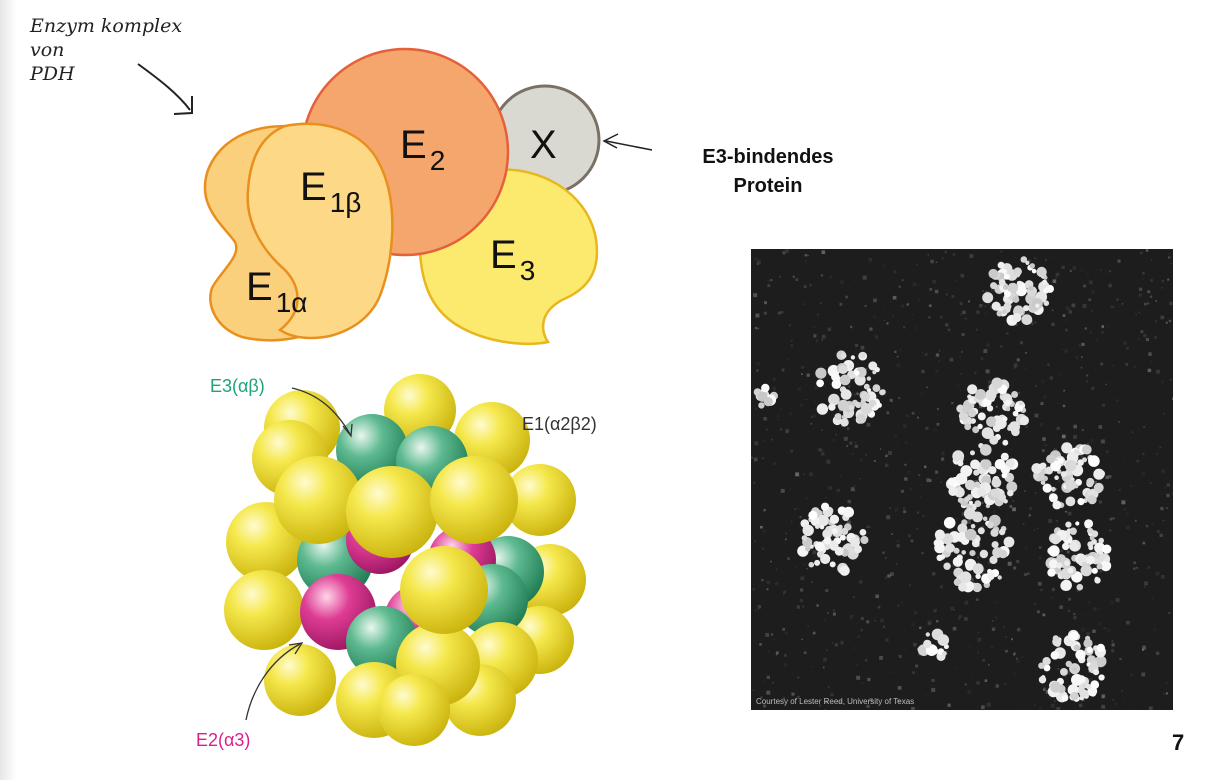  Describe the element at coordinates (543, 145) in the screenshot. I see `x-label: X` at that location.